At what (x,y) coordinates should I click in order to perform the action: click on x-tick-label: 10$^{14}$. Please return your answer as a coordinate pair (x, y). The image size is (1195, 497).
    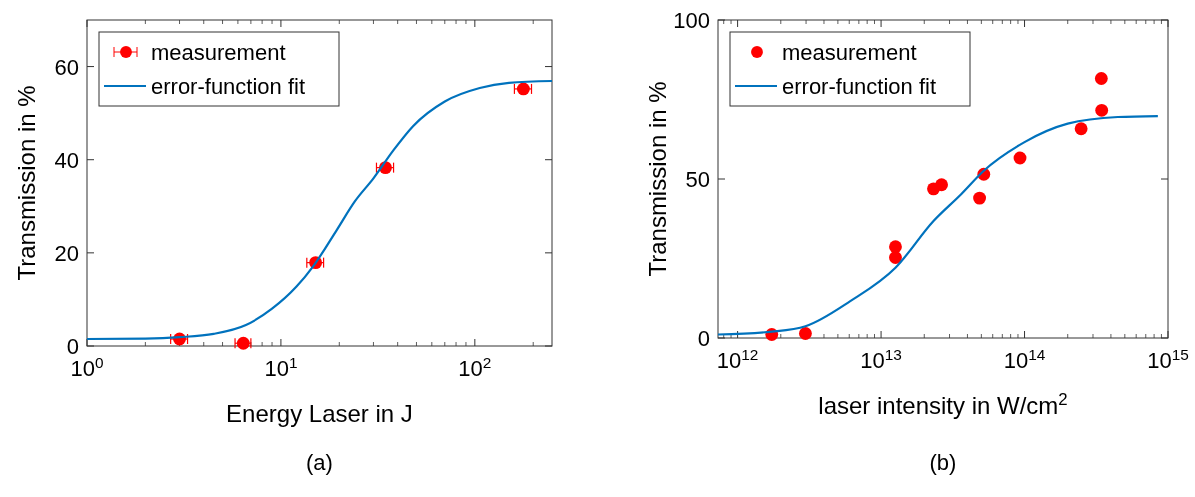
    Looking at the image, I should click on (1024, 359).